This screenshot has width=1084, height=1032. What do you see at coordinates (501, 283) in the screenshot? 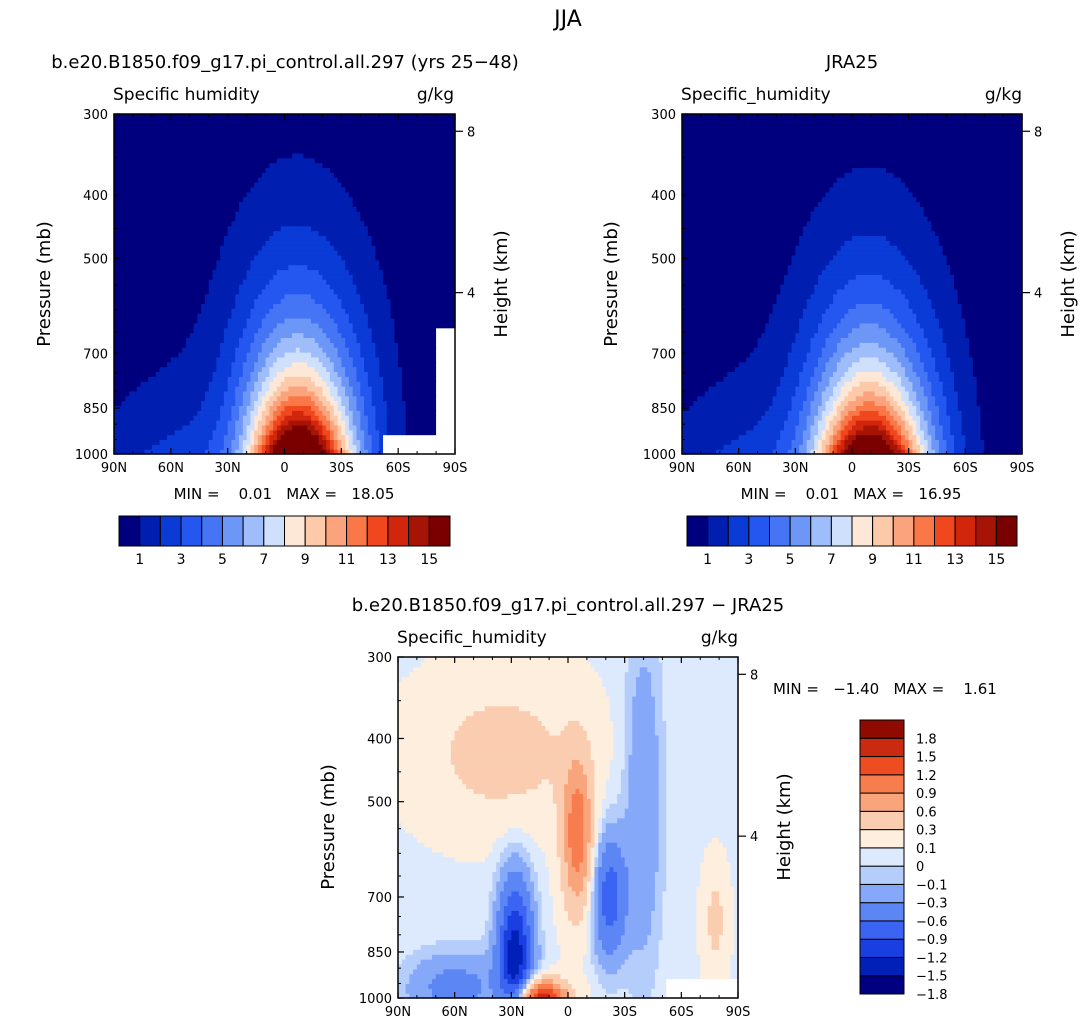
I see `model-y2-axis-label: Height (km)` at bounding box center [501, 283].